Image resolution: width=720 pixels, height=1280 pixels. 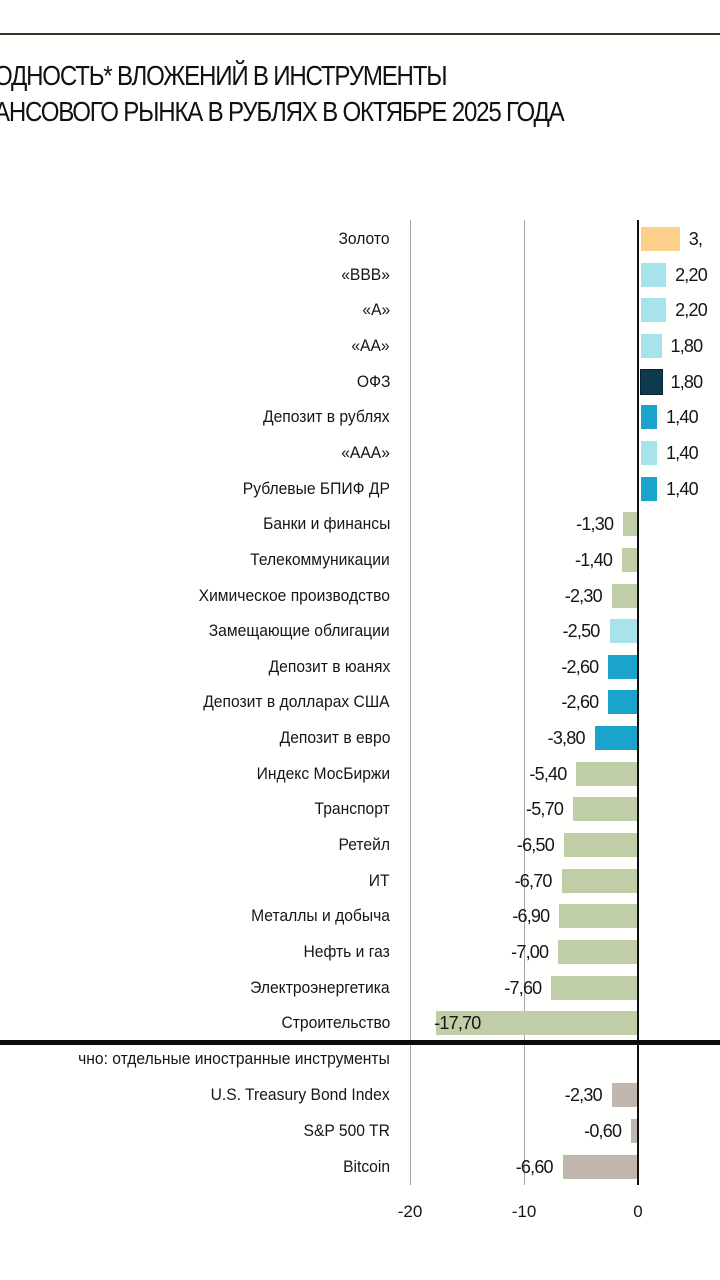 I want to click on category-label: S&P 500 TR, so click(x=346, y=1130).